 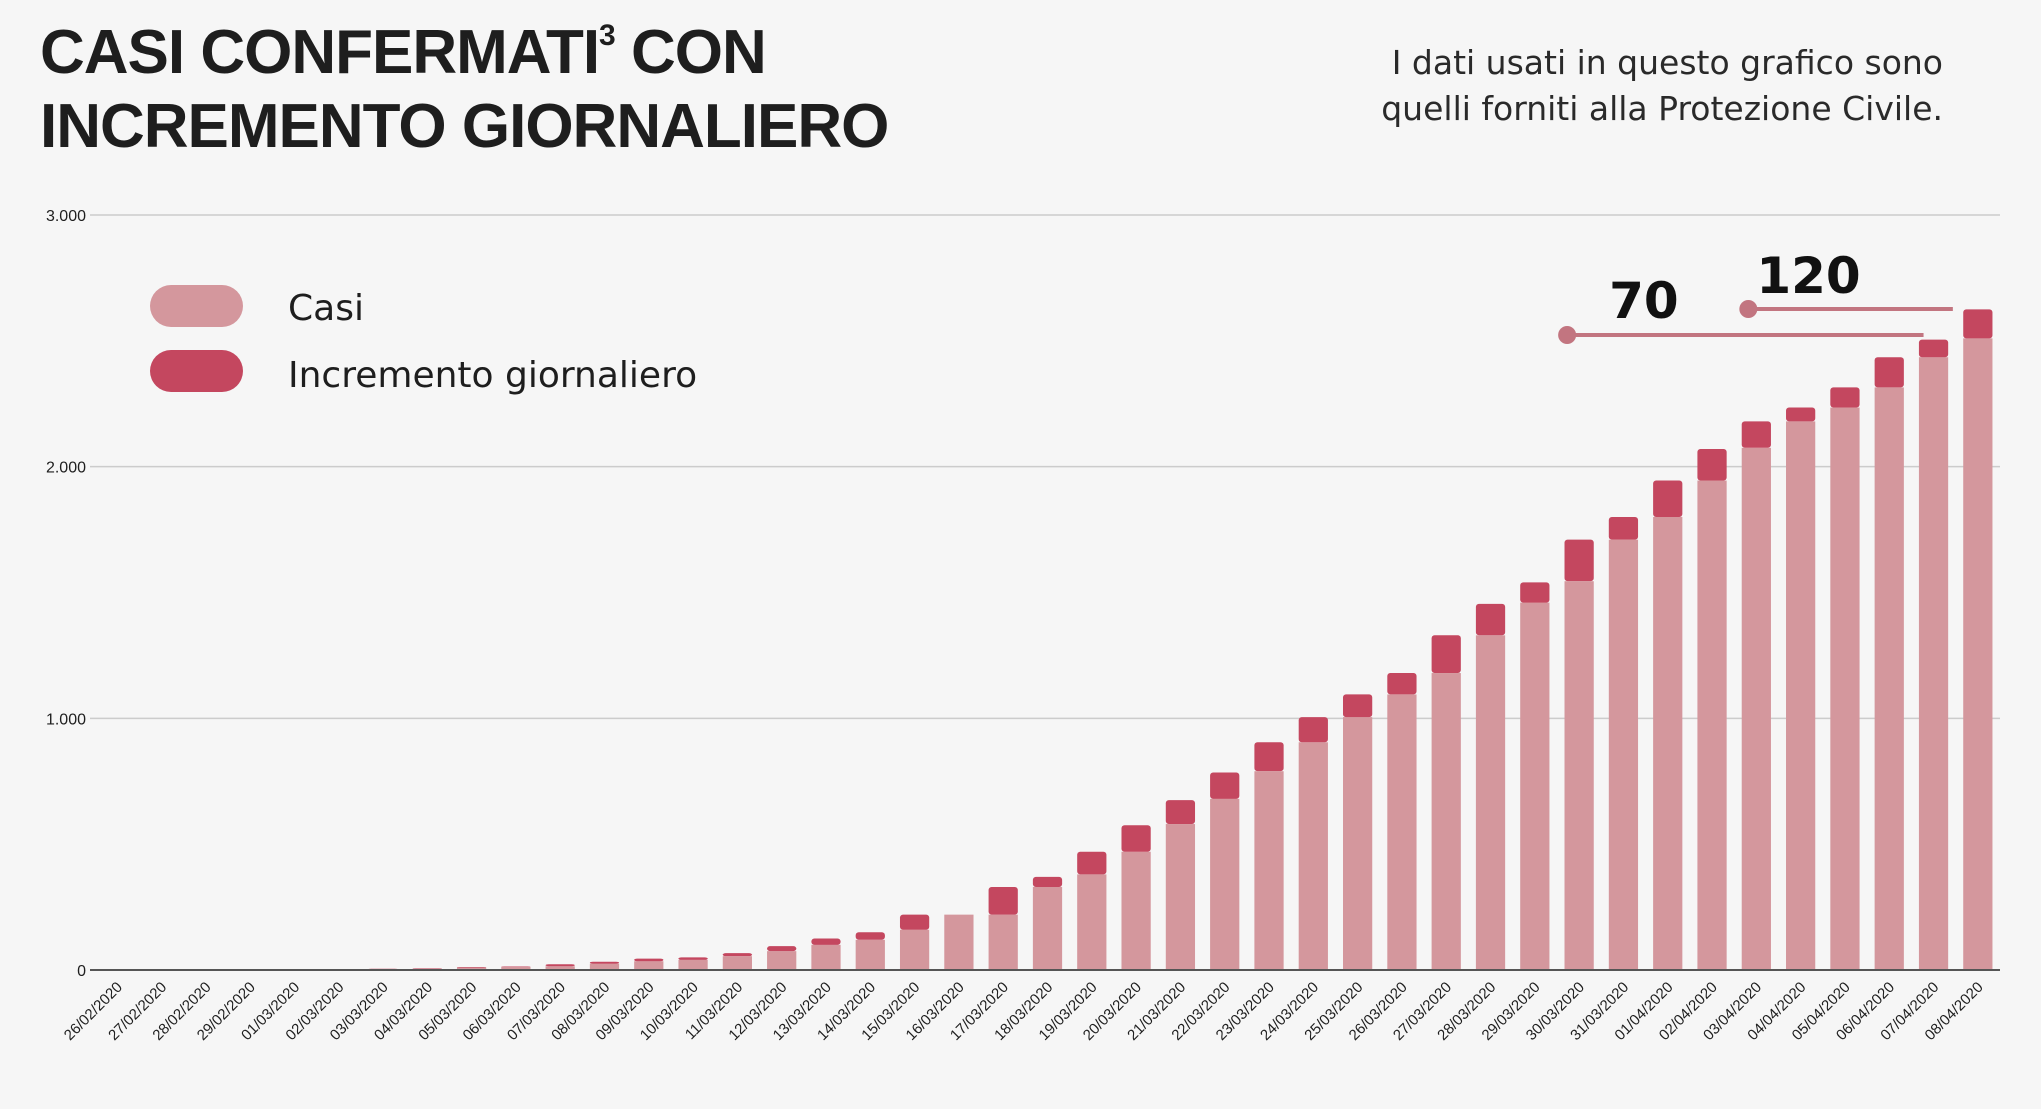 I want to click on y-tick-label: 2.000, so click(x=66, y=468).